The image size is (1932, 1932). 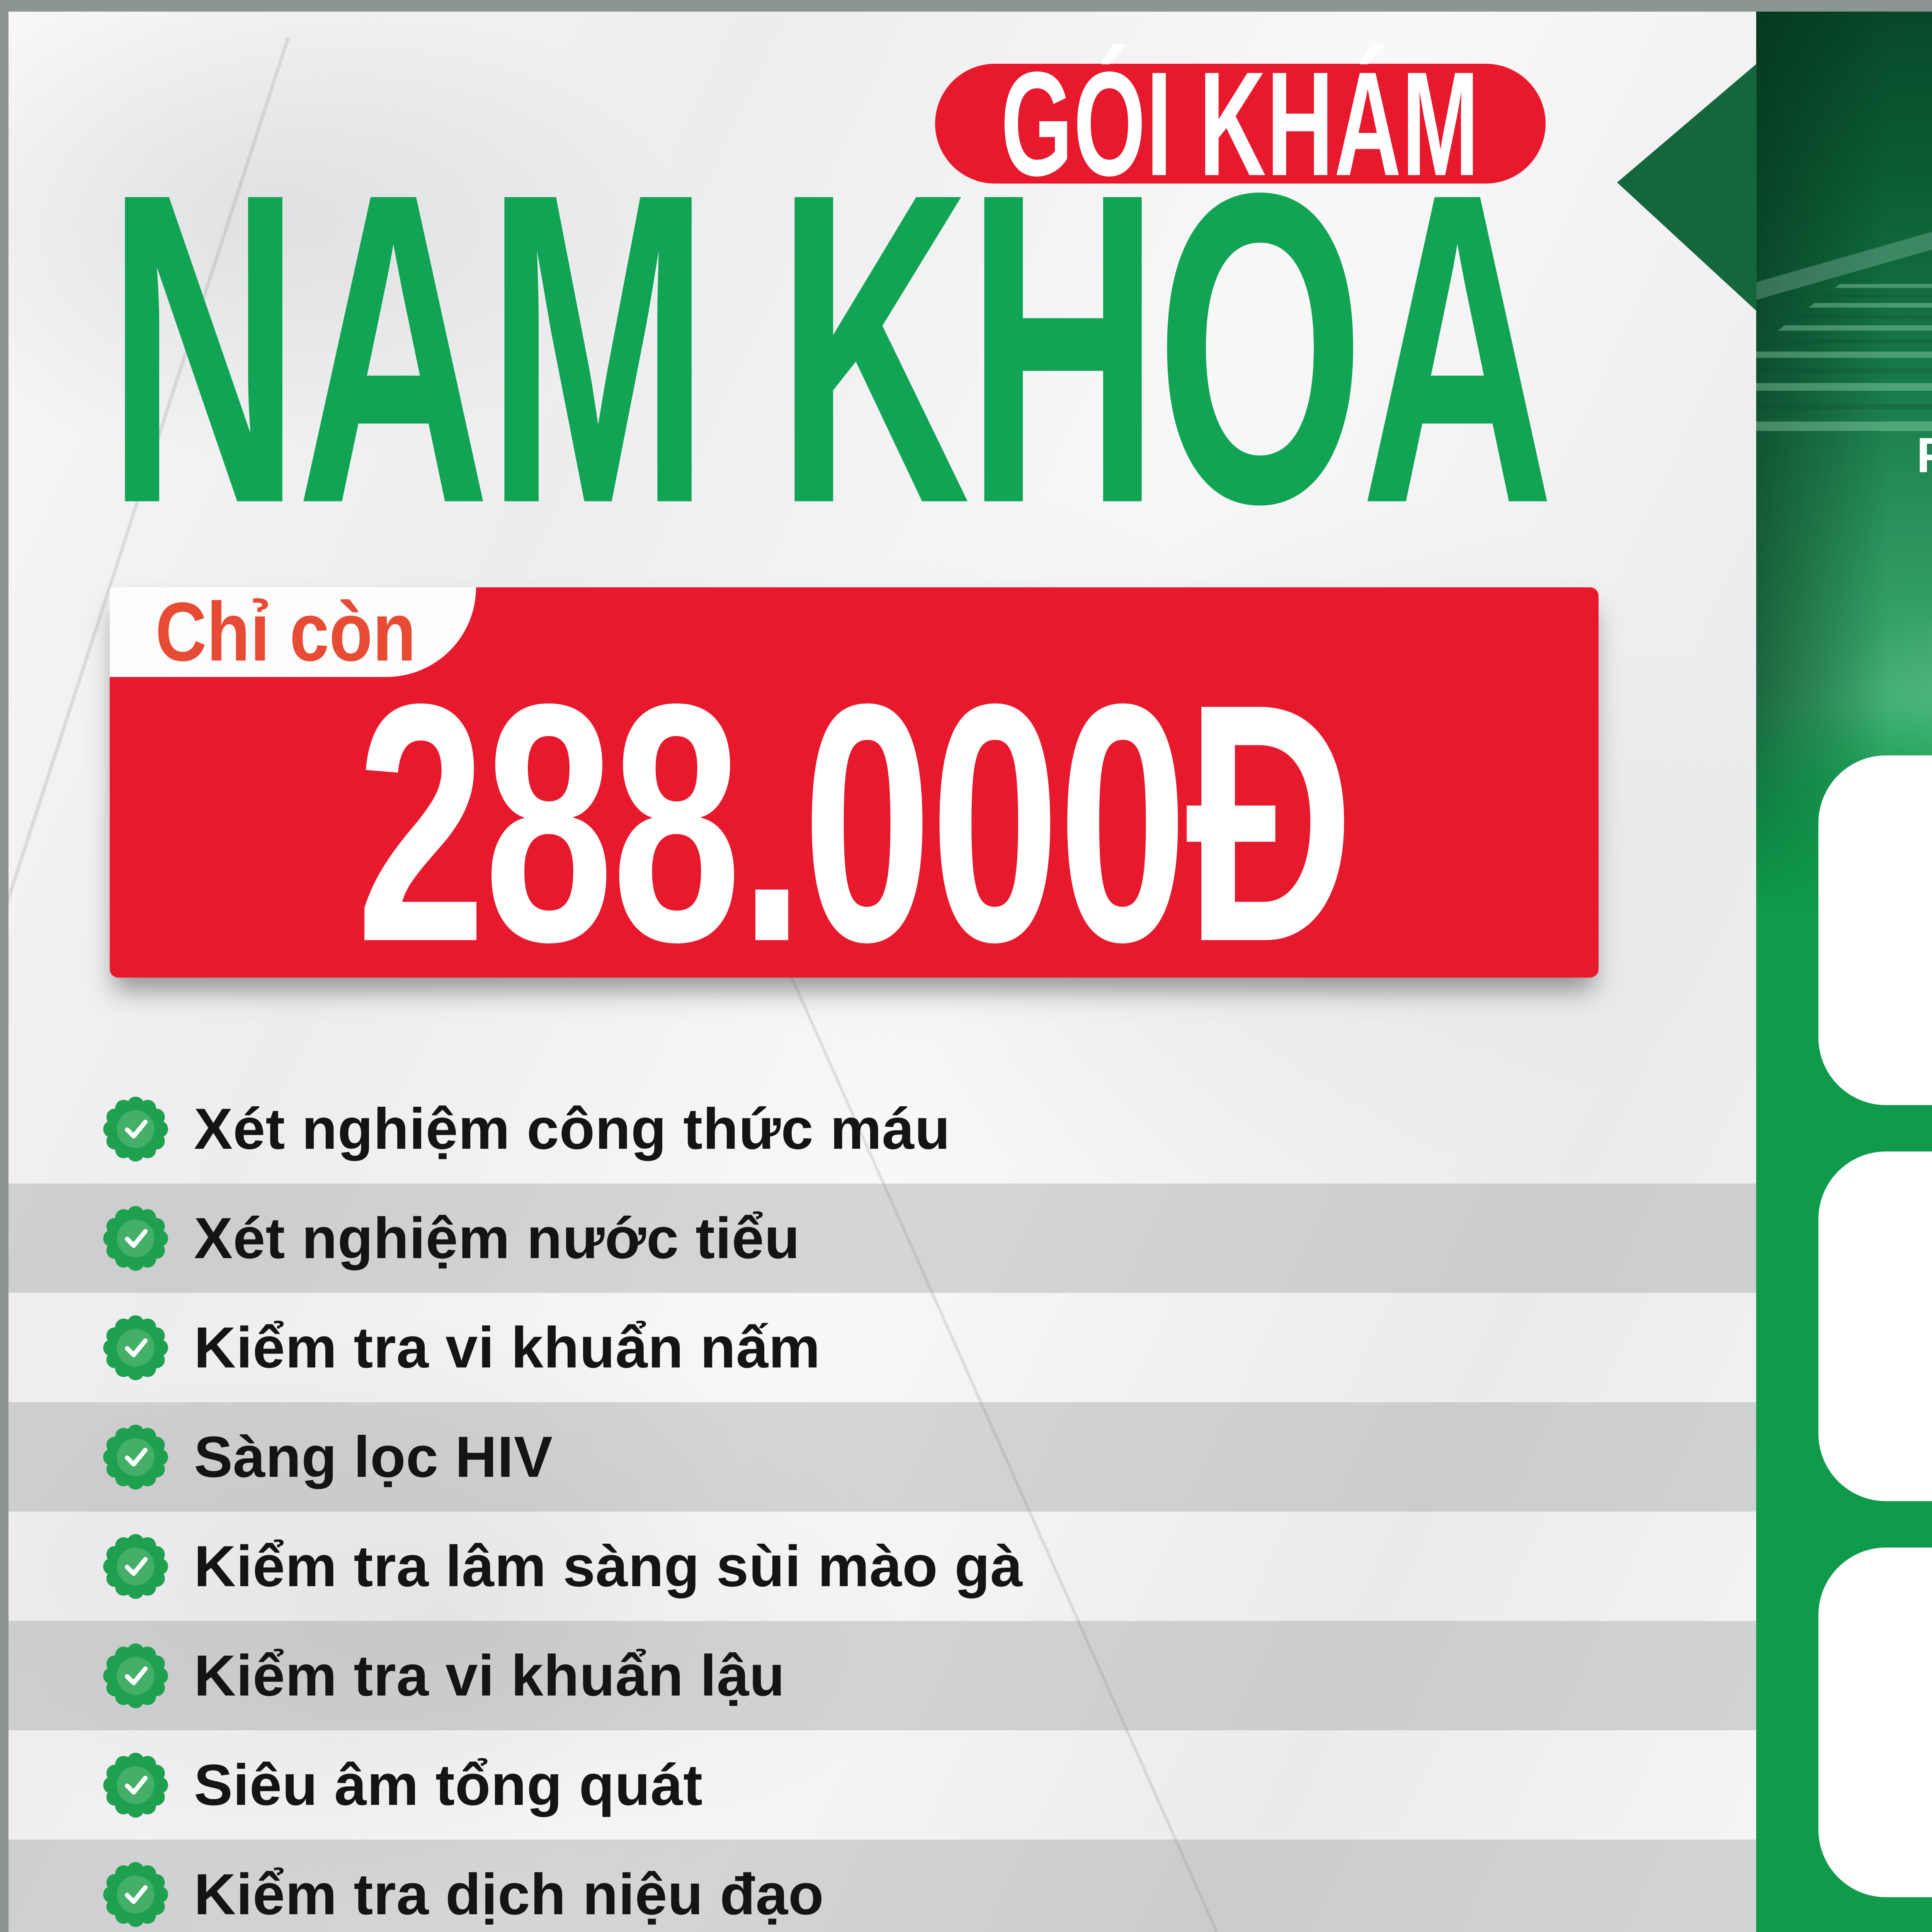 What do you see at coordinates (1844, 362) in the screenshot?
I see `corridor-ceiling` at bounding box center [1844, 362].